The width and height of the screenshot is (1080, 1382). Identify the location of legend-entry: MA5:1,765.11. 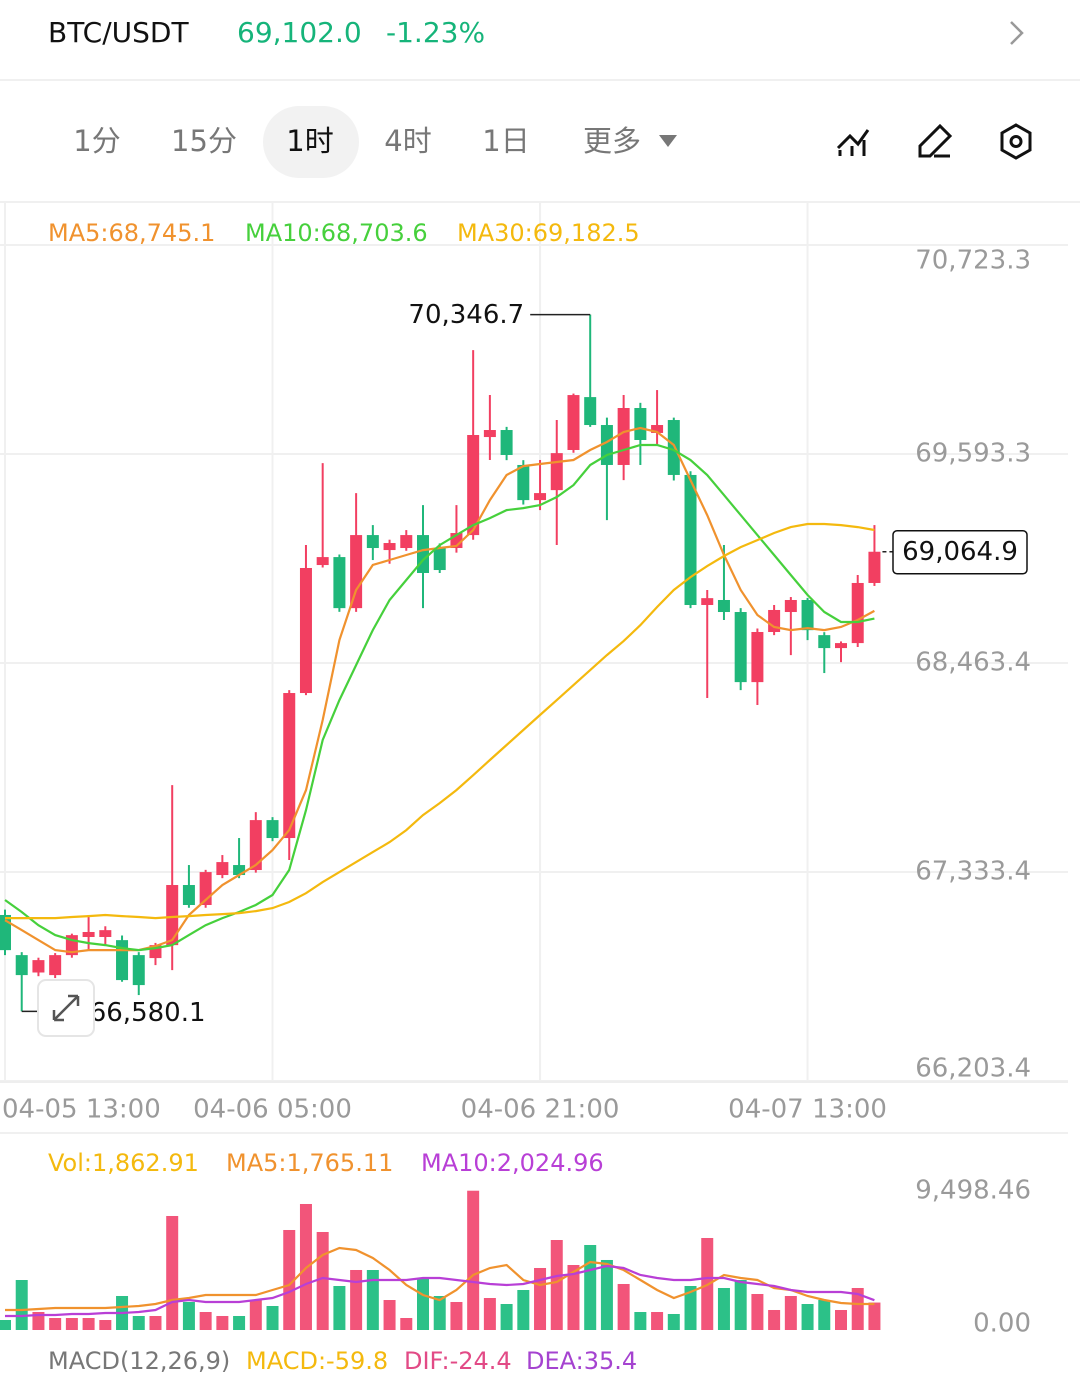
(309, 1163).